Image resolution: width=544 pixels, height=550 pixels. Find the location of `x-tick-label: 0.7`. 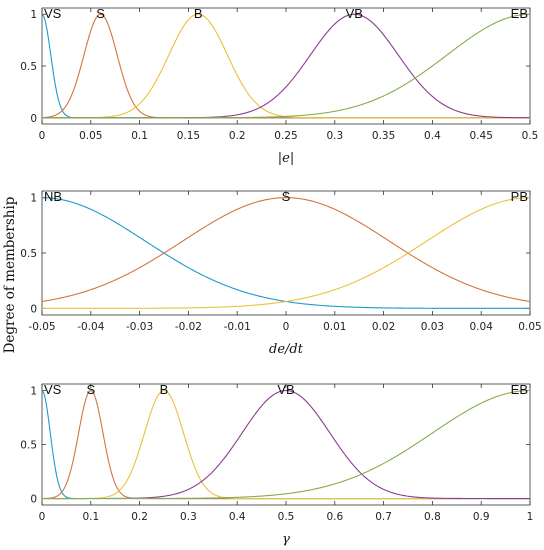

x-tick-label: 0.7 is located at coordinates (383, 517).